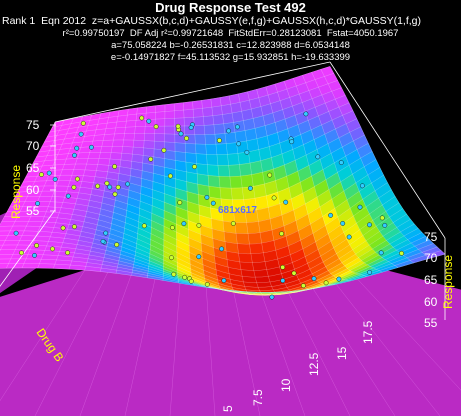  I want to click on x-tick-label: 17.5, so click(368, 332).